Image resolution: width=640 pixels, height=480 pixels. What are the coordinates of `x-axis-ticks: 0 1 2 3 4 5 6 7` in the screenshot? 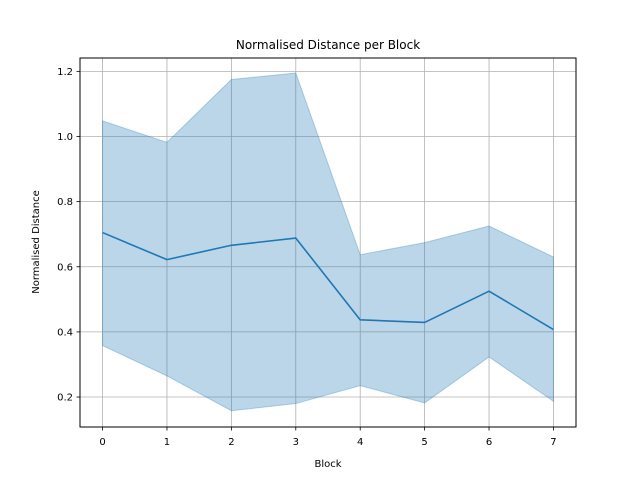 It's located at (328, 437).